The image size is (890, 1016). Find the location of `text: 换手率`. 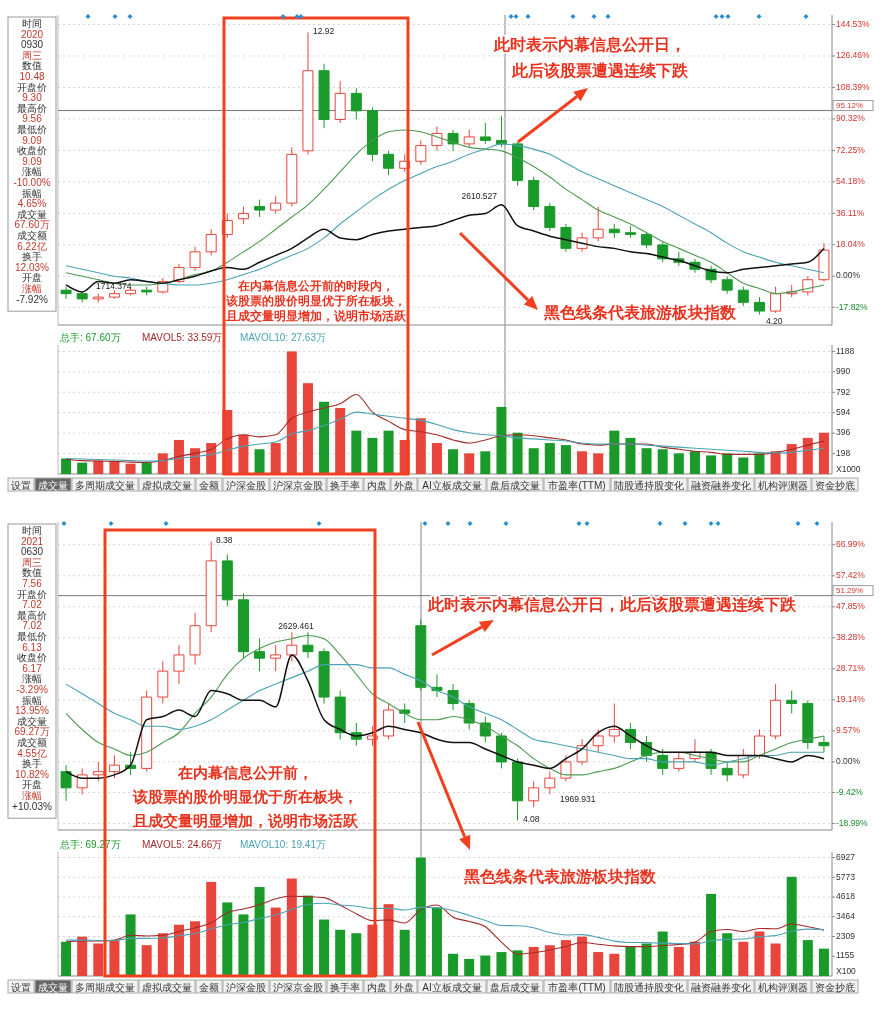

text: 换手率 is located at coordinates (345, 485).